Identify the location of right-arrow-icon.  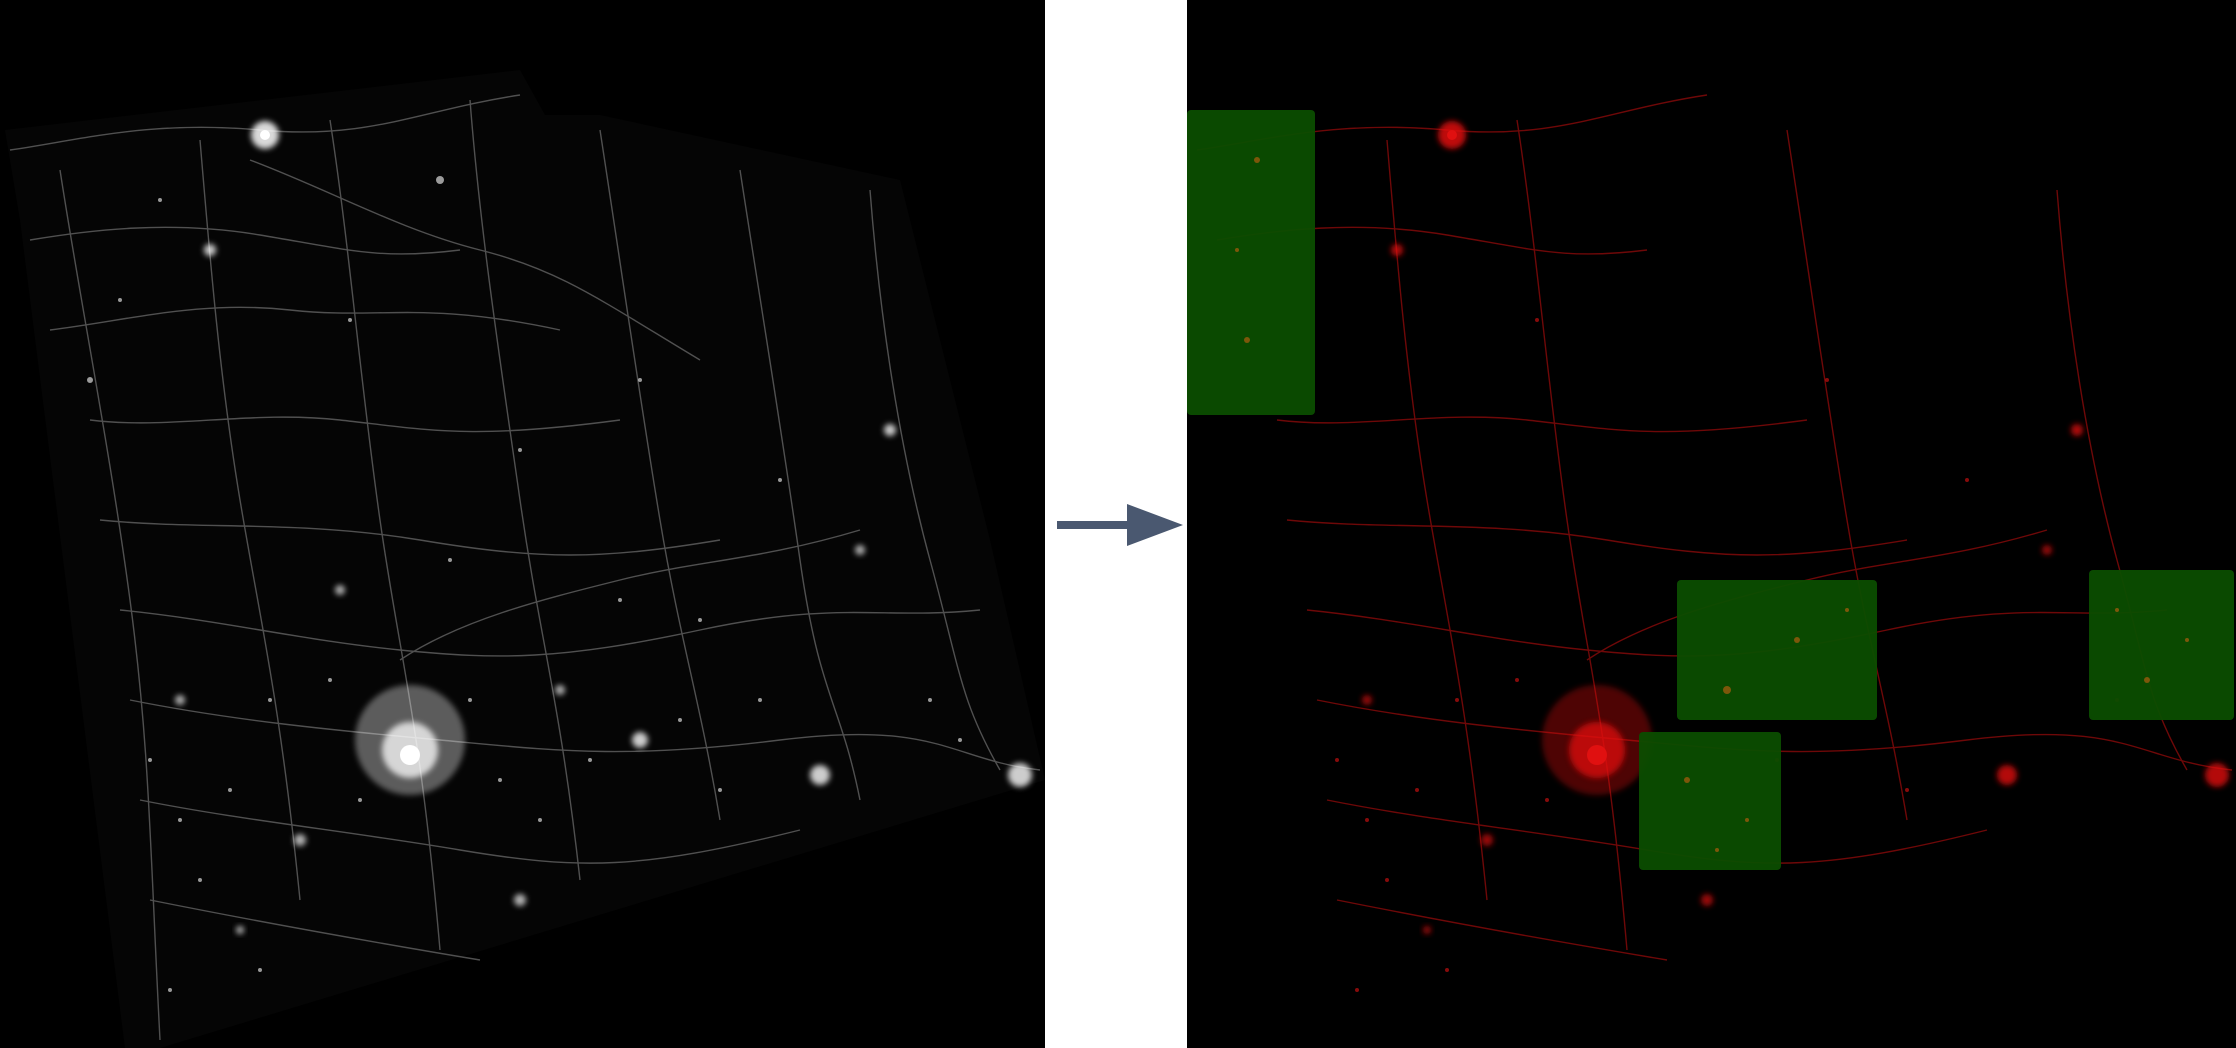
(1120, 525).